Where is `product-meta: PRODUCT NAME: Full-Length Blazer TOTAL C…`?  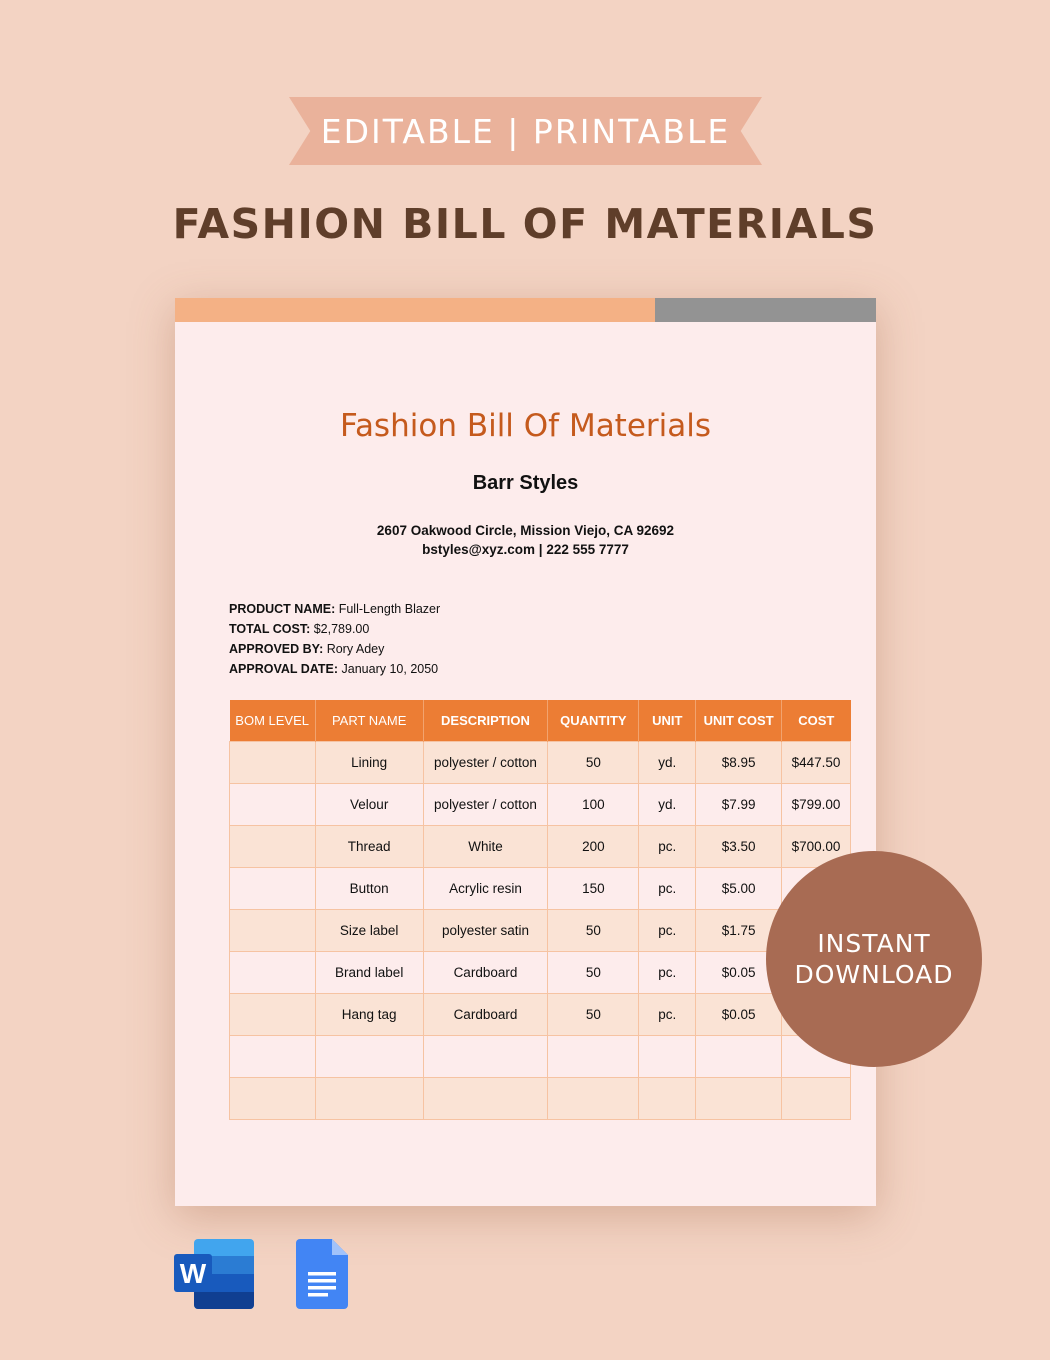 product-meta: PRODUCT NAME: Full-Length Blazer TOTAL C… is located at coordinates (334, 639).